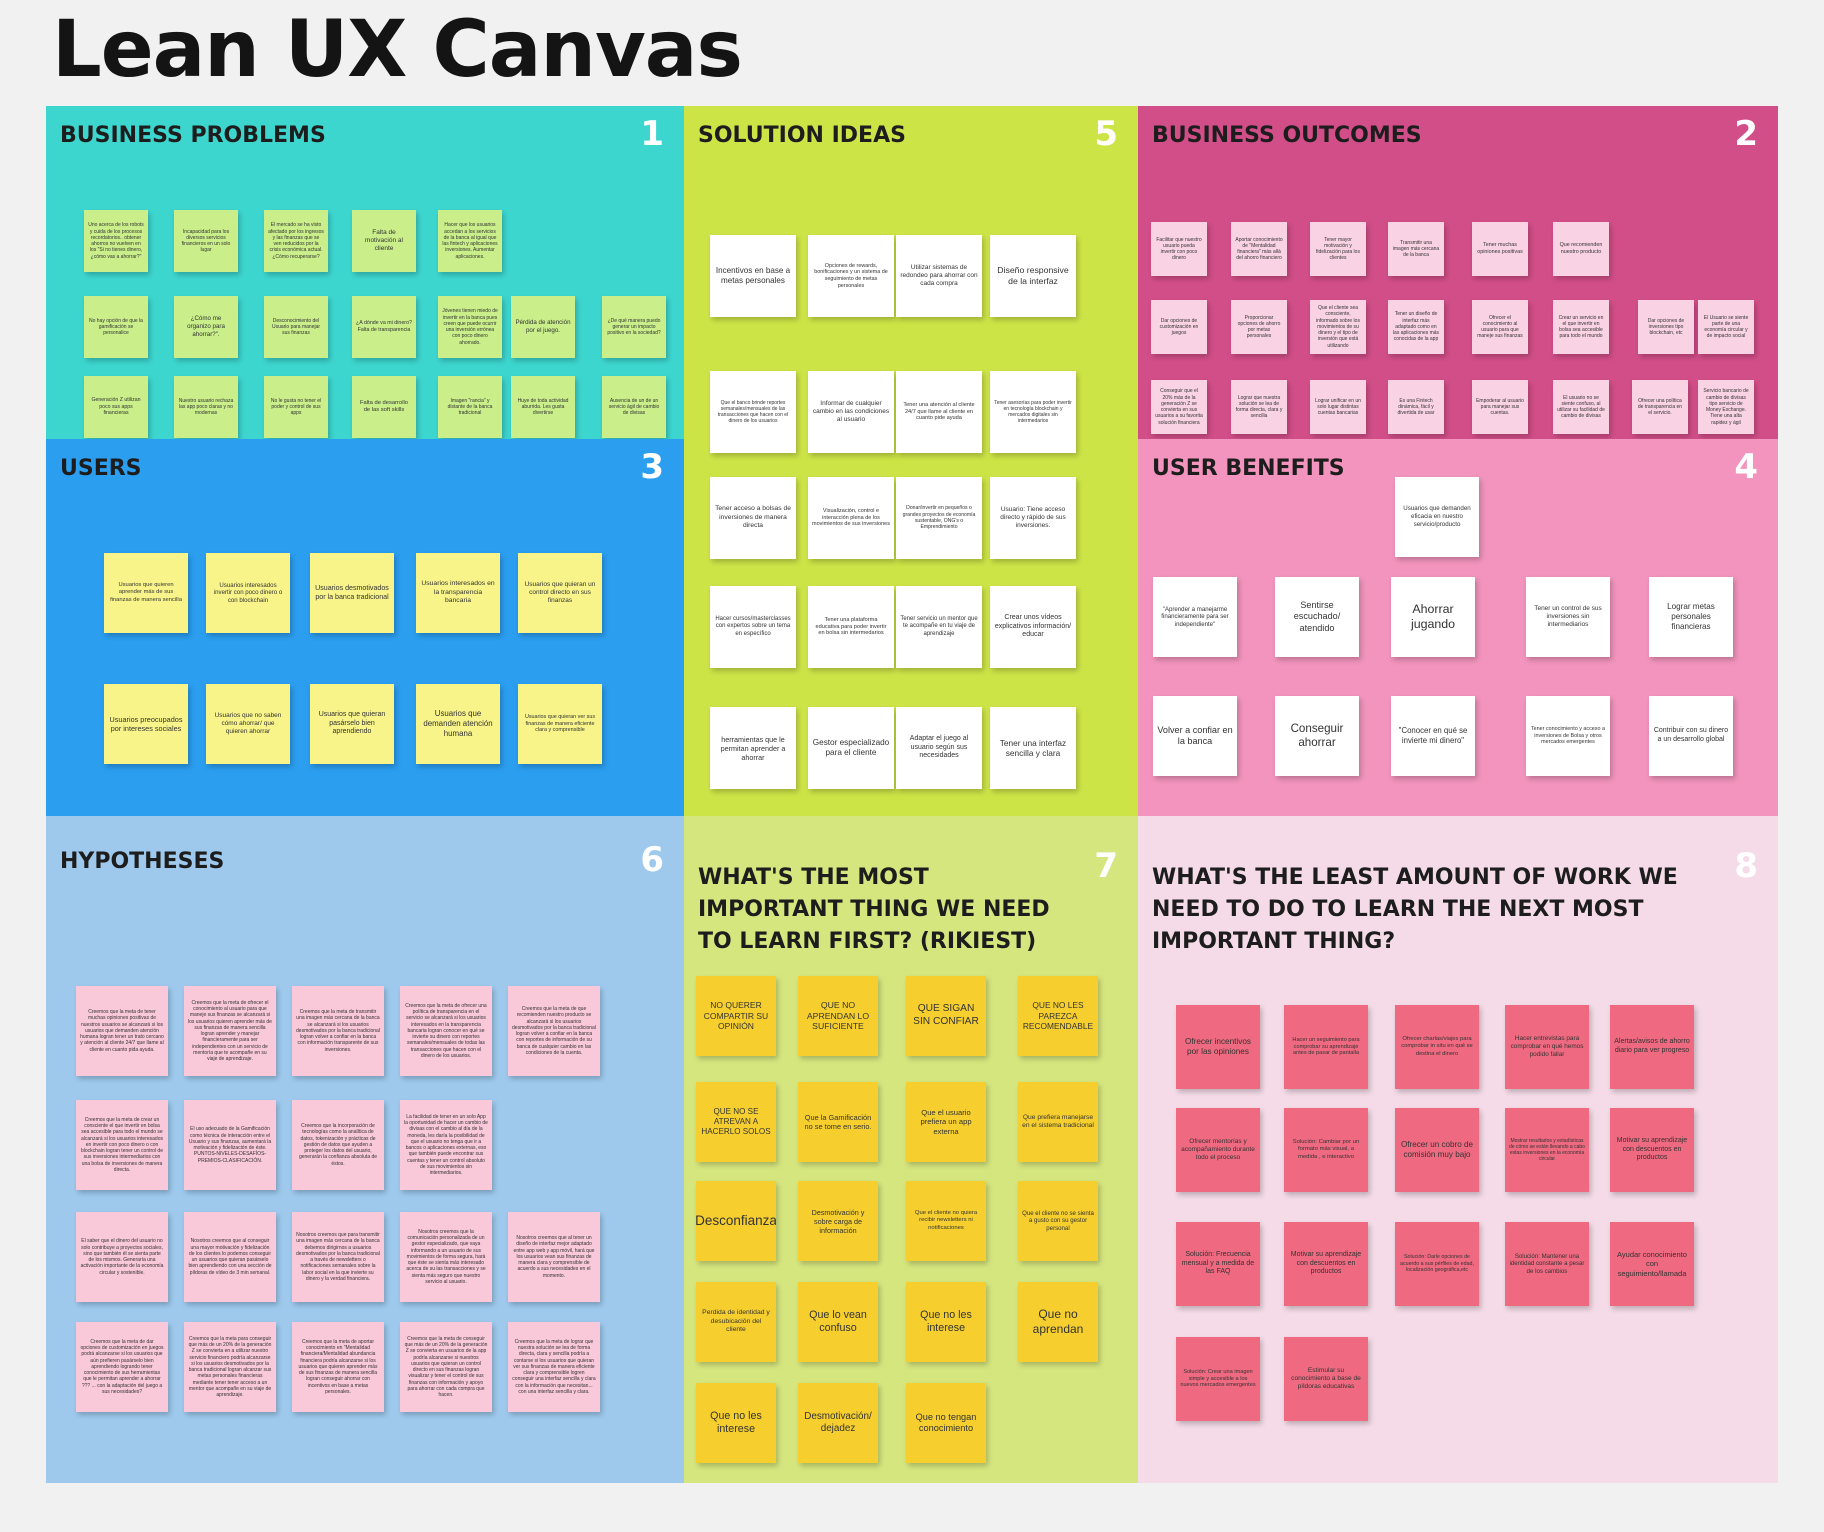 This screenshot has height=1532, width=1824. What do you see at coordinates (1581, 249) in the screenshot?
I see `sticky-note: Que recomienden nuestro producto` at bounding box center [1581, 249].